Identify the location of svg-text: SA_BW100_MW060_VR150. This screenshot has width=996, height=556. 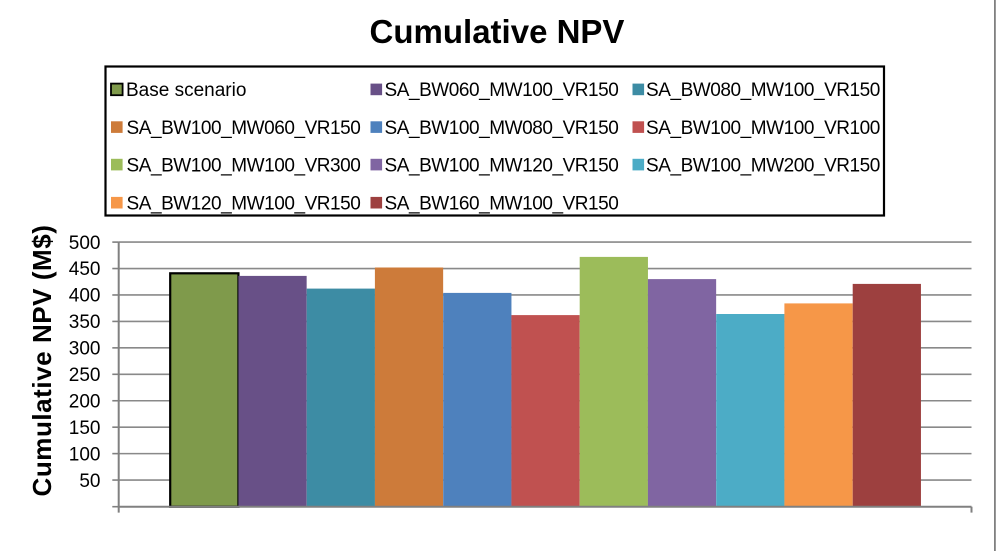
(244, 128).